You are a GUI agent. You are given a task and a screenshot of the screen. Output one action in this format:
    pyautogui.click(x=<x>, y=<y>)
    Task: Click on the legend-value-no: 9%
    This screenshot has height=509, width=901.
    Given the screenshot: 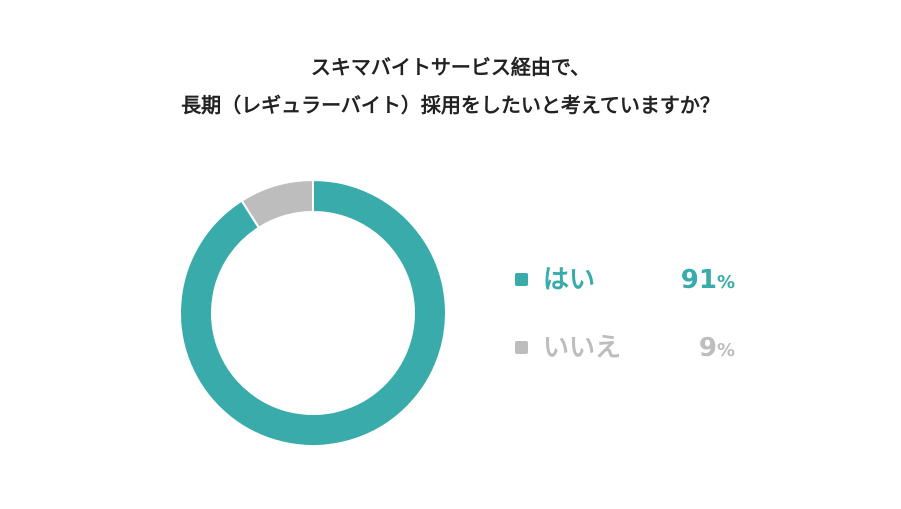 What is the action you would take?
    pyautogui.click(x=717, y=349)
    